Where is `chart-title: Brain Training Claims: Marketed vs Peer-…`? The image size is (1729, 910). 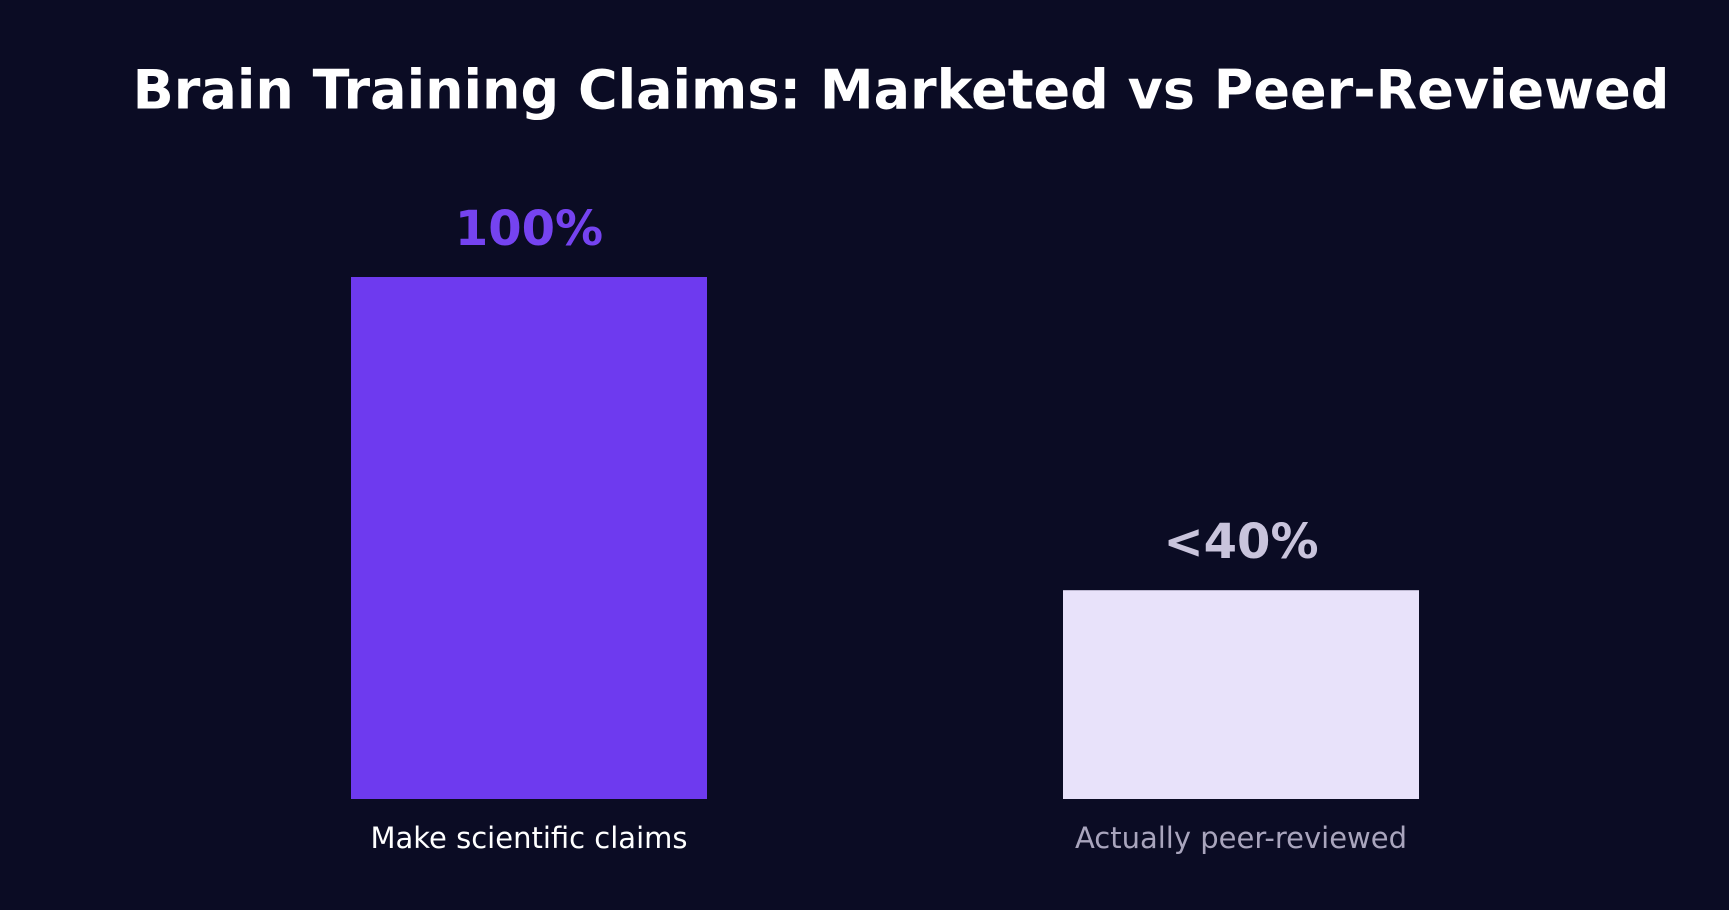 chart-title: Brain Training Claims: Marketed vs Peer-… is located at coordinates (901, 90).